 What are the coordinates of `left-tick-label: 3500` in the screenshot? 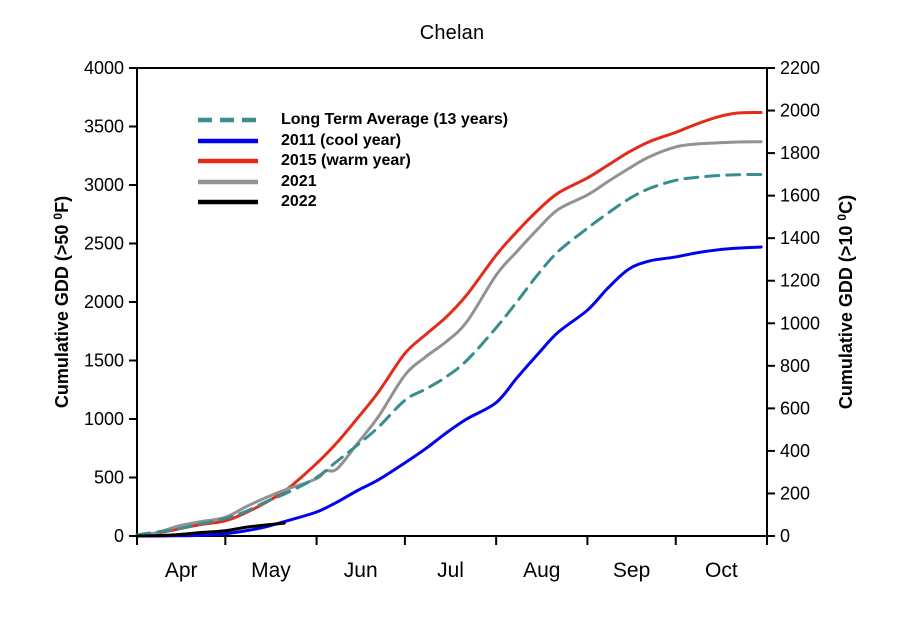 It's located at (104, 127).